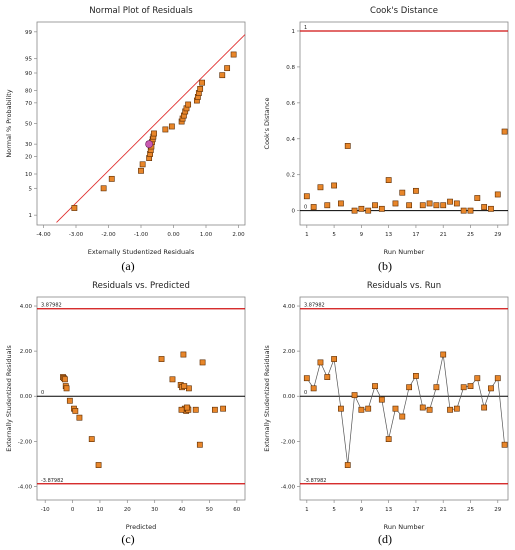 The image size is (515, 550). Describe the element at coordinates (28, 60) in the screenshot. I see `normal-plot-y-tick-label: 95` at that location.